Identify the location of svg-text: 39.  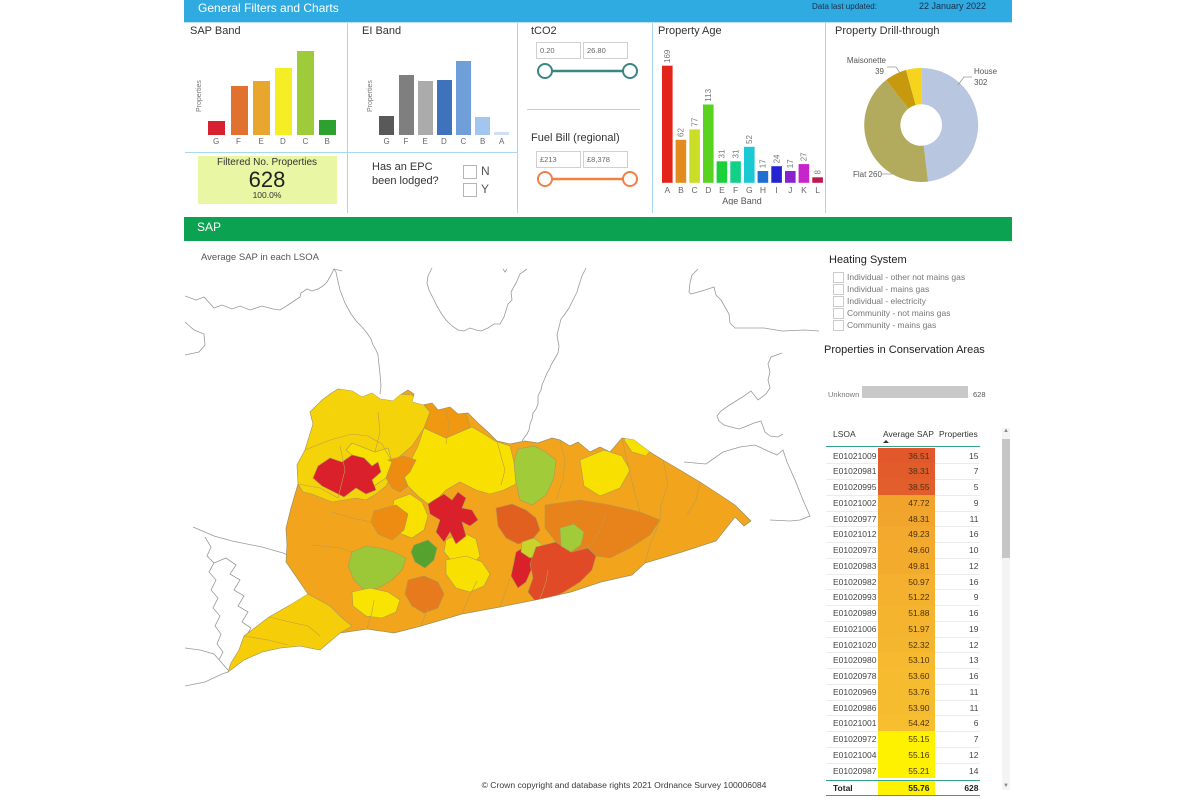
(879, 71).